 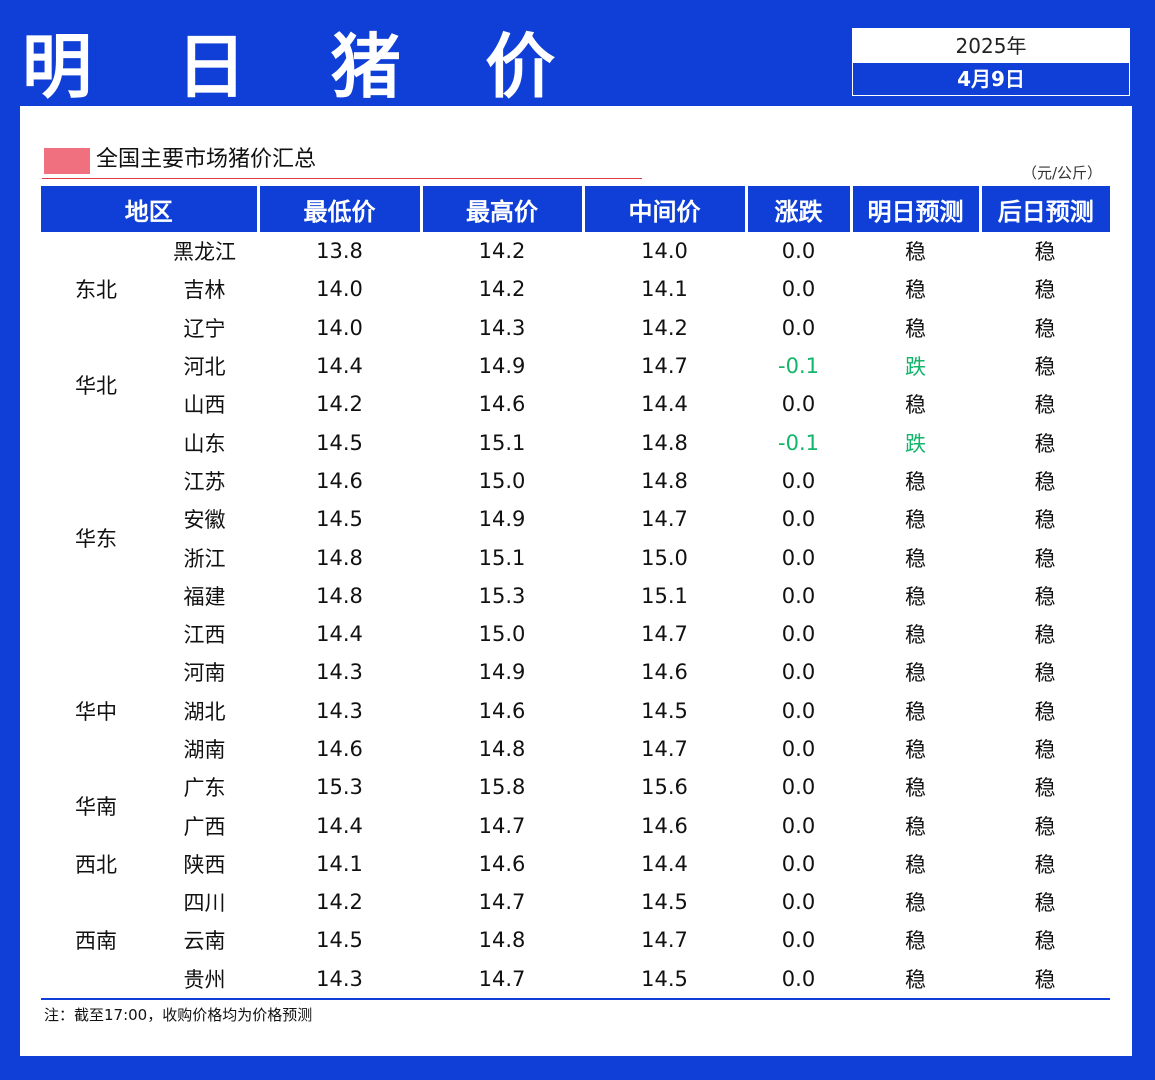 I want to click on province-cell: 湖南, so click(x=204, y=750).